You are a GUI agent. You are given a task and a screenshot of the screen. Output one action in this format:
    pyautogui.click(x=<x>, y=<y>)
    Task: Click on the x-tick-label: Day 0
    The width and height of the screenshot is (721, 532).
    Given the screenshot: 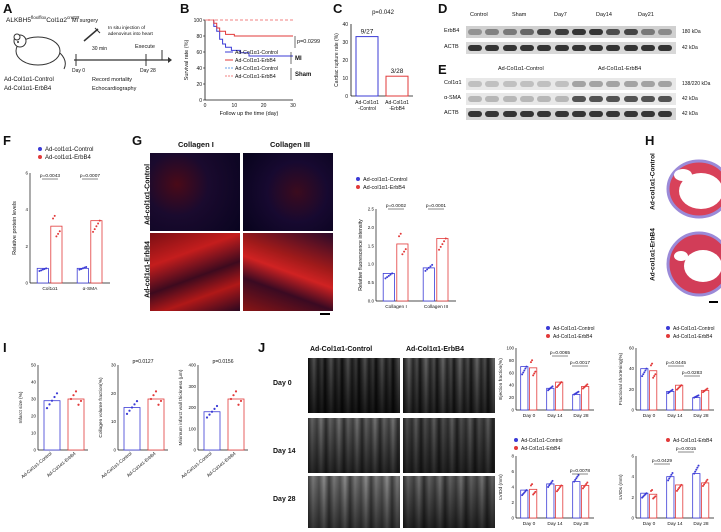 What is the action you would take?
    pyautogui.click(x=529, y=416)
    